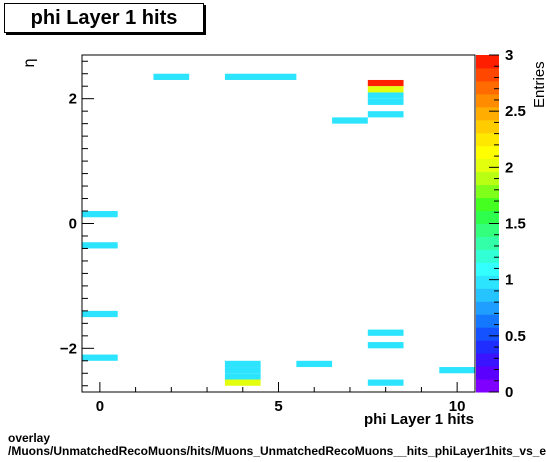  Describe the element at coordinates (29, 438) in the screenshot. I see `footer-line-1: overlay` at that location.